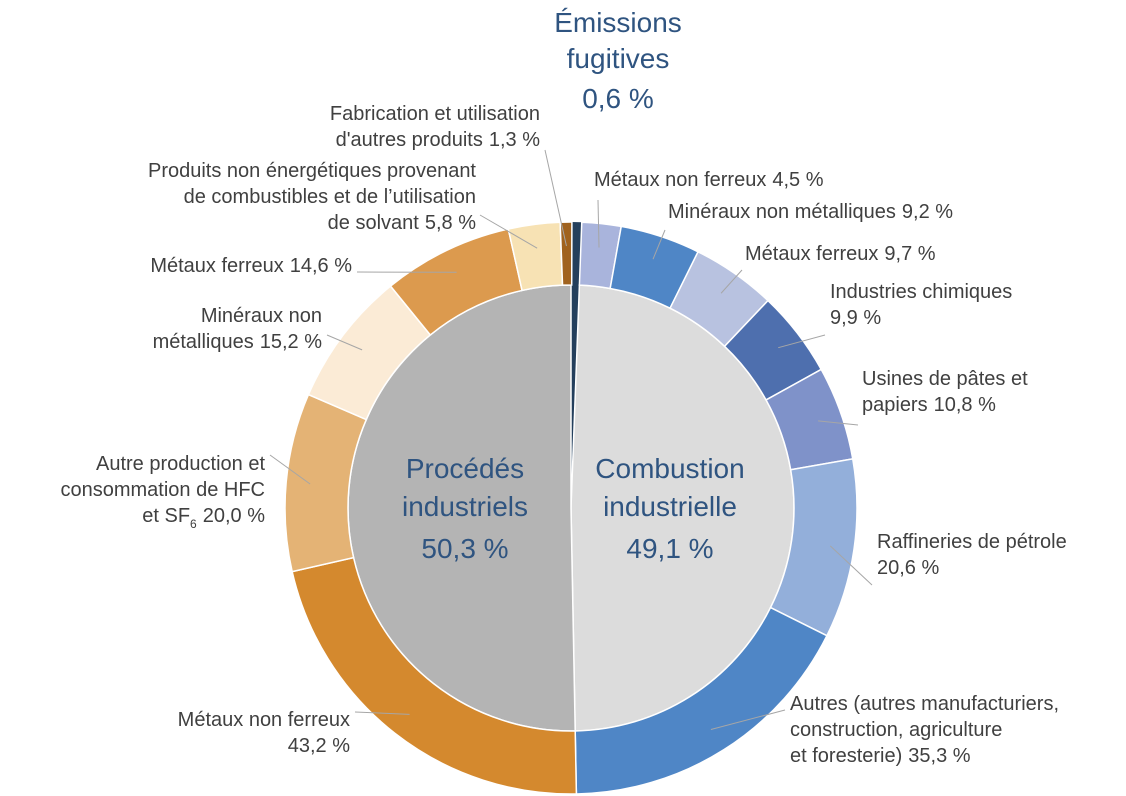 The image size is (1126, 796). Describe the element at coordinates (896, 730) in the screenshot. I see `label-line: construction, agriculture` at that location.